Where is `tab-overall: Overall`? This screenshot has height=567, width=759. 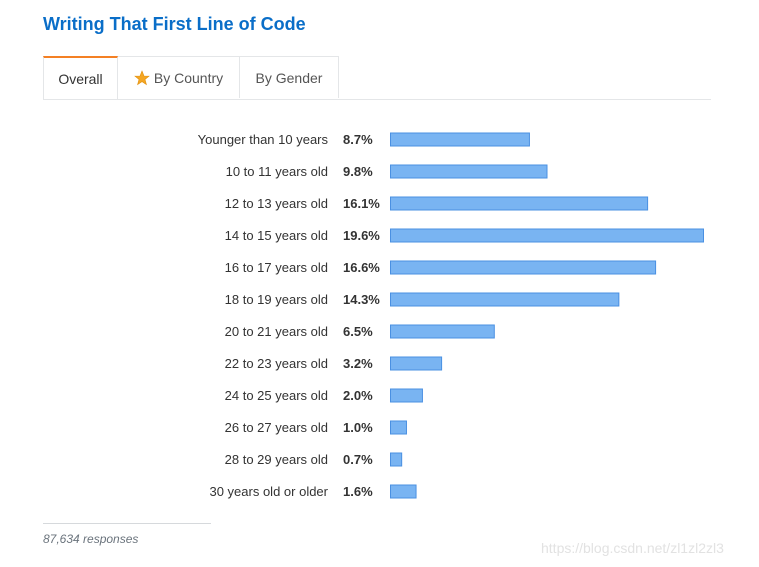
tab-overall: Overall is located at coordinates (80, 77).